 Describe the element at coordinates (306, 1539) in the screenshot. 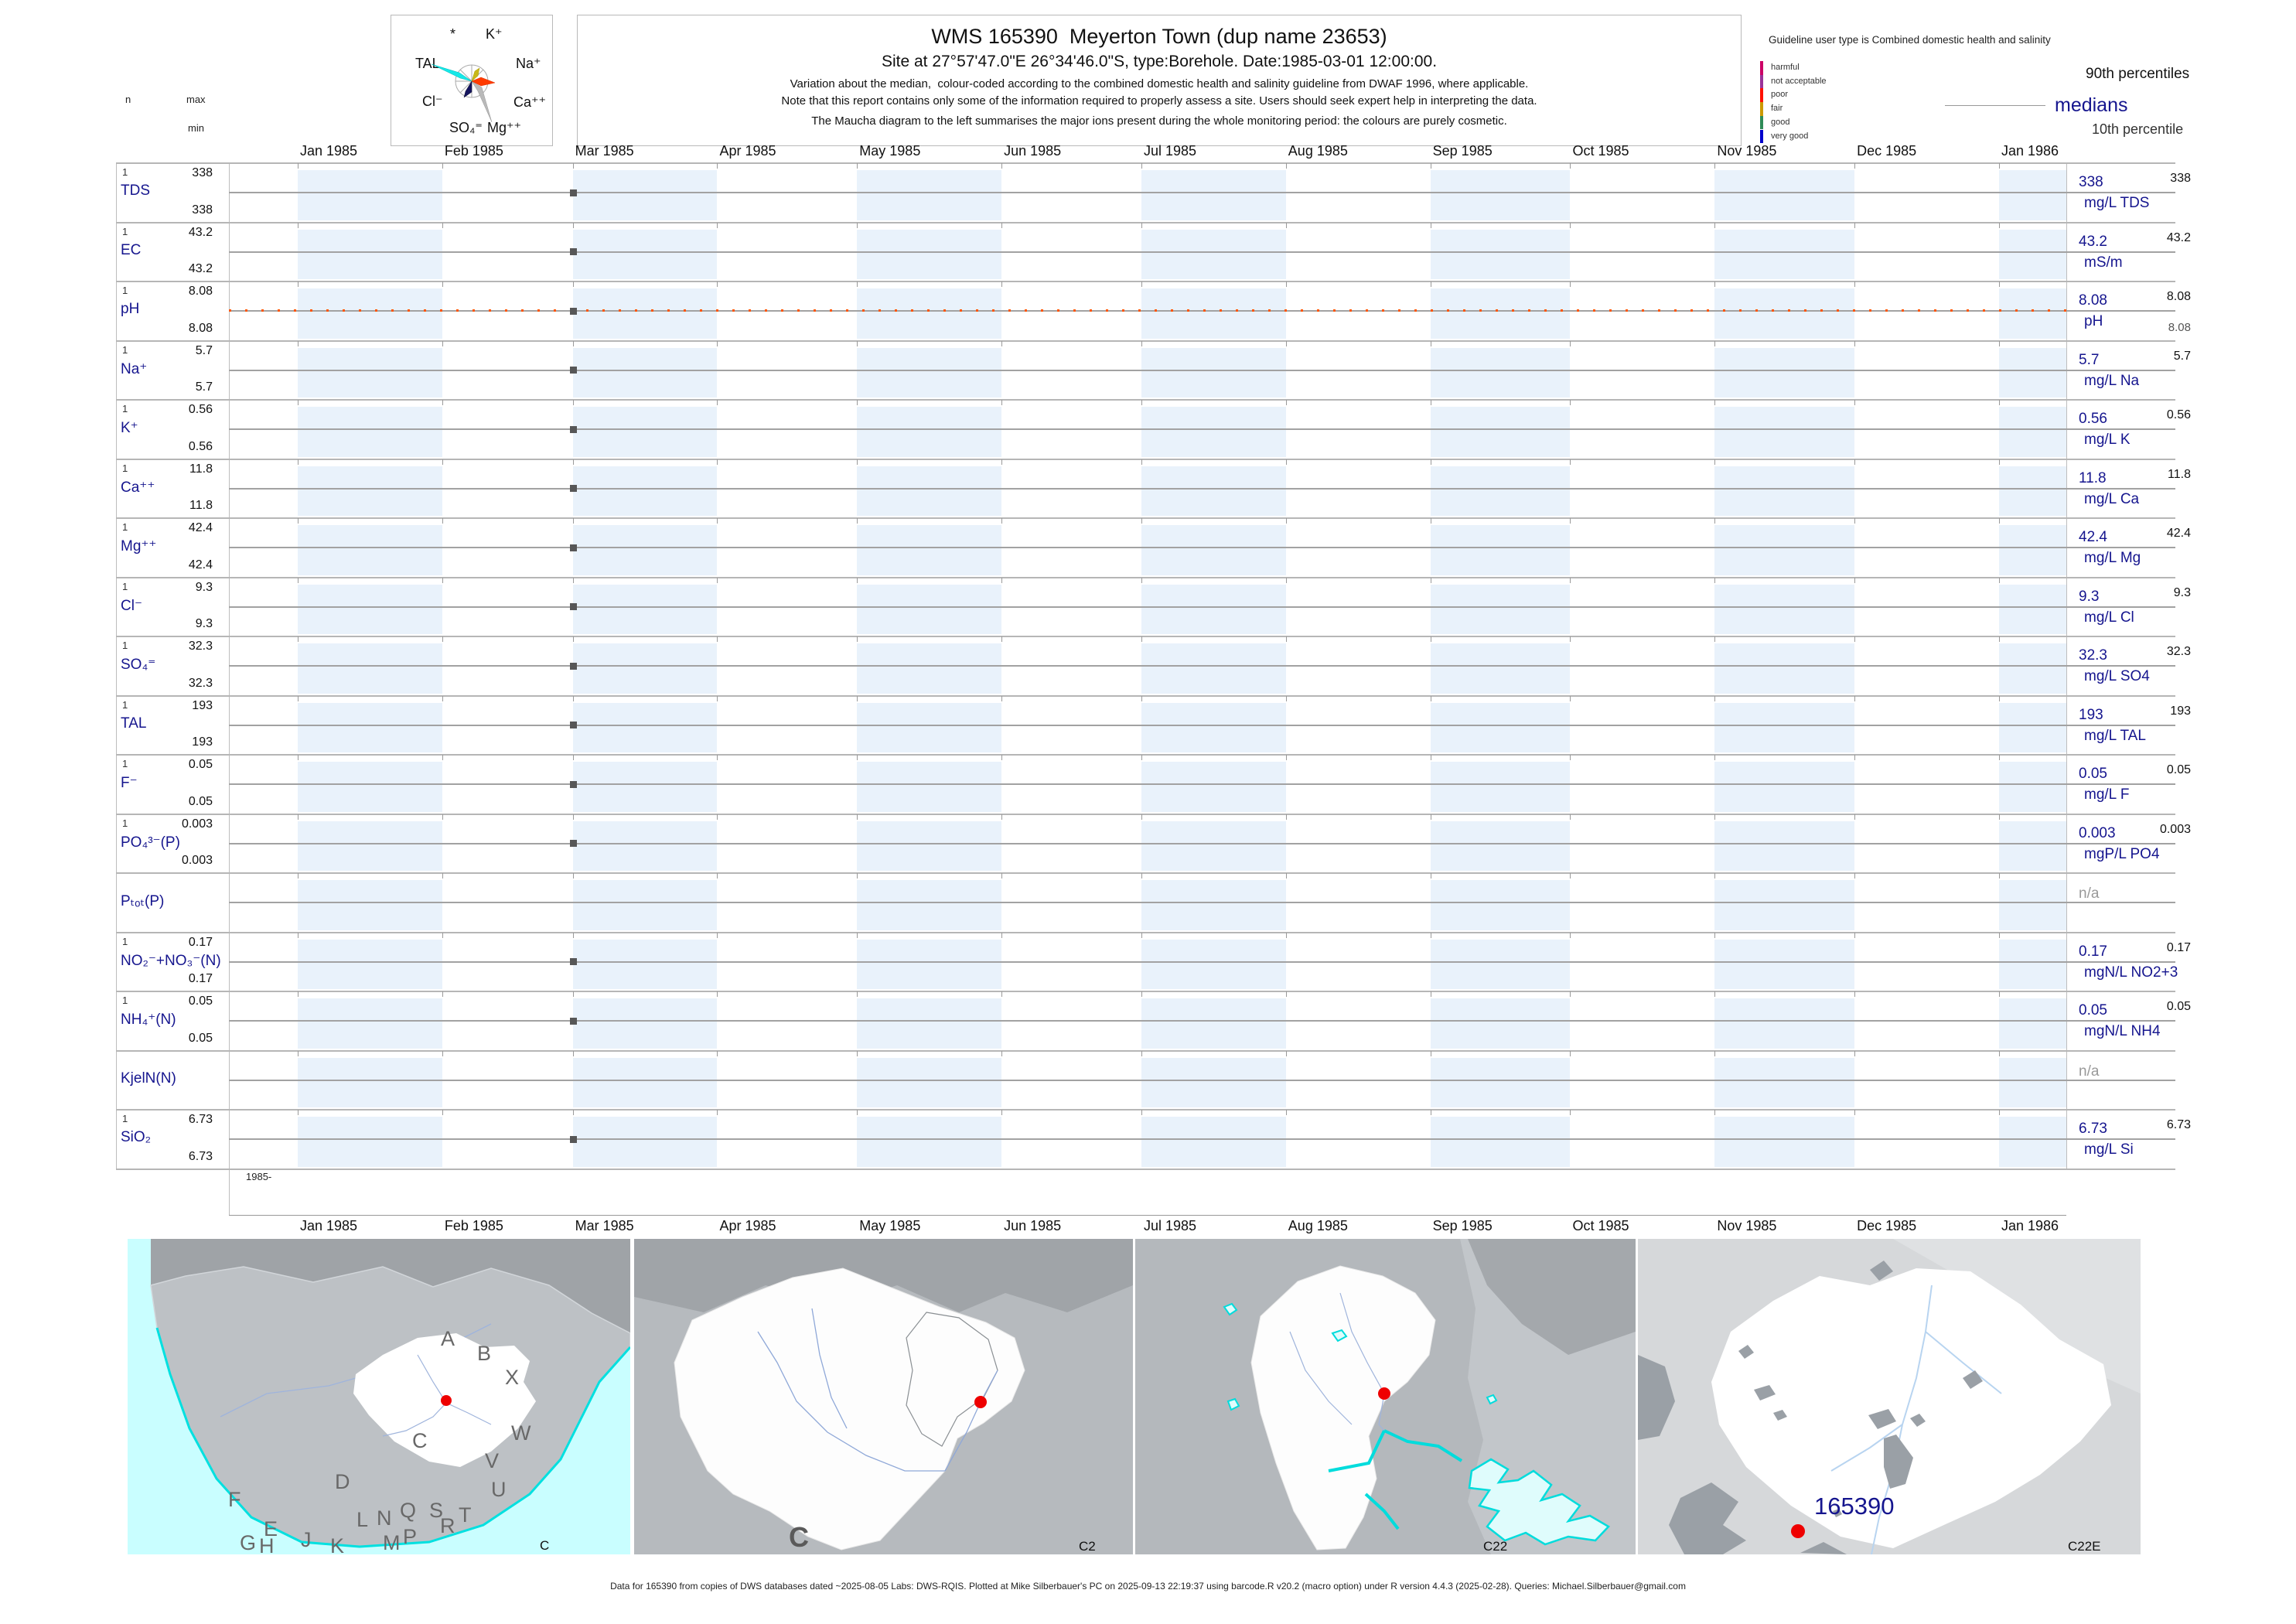

I see `map1-region-letter: J` at that location.